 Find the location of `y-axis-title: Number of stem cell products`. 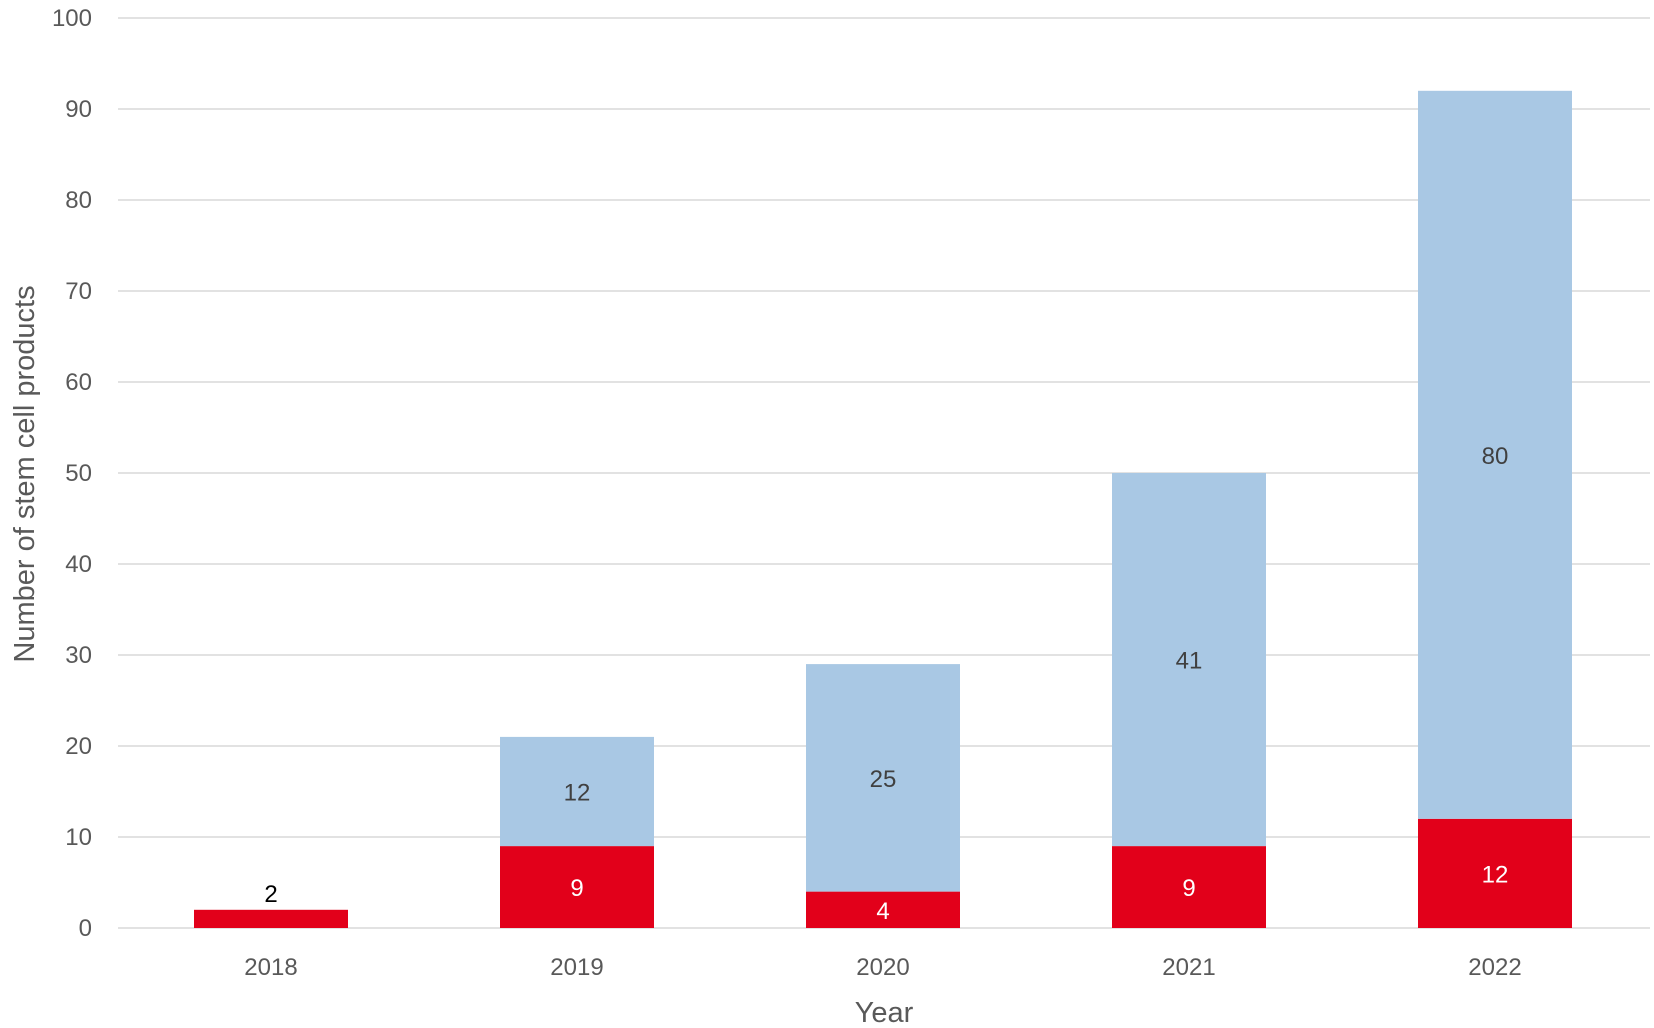

y-axis-title: Number of stem cell products is located at coordinates (25, 473).